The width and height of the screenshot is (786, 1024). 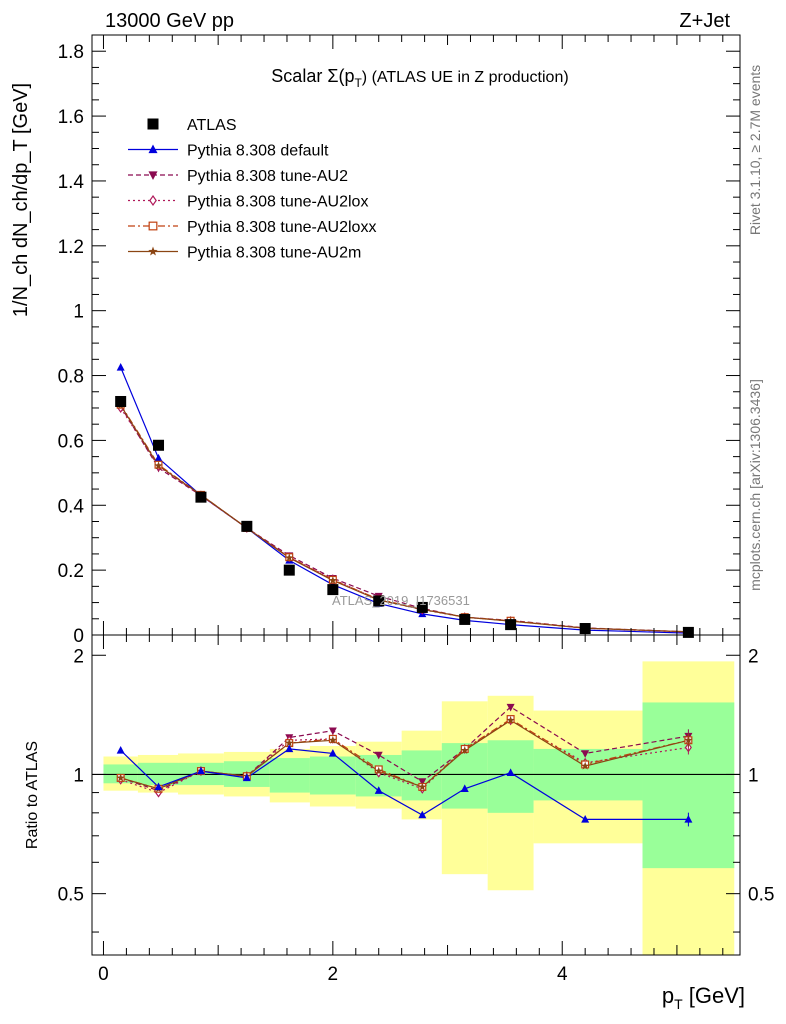 I want to click on ratio-marker-s0-p1, so click(x=158, y=786).